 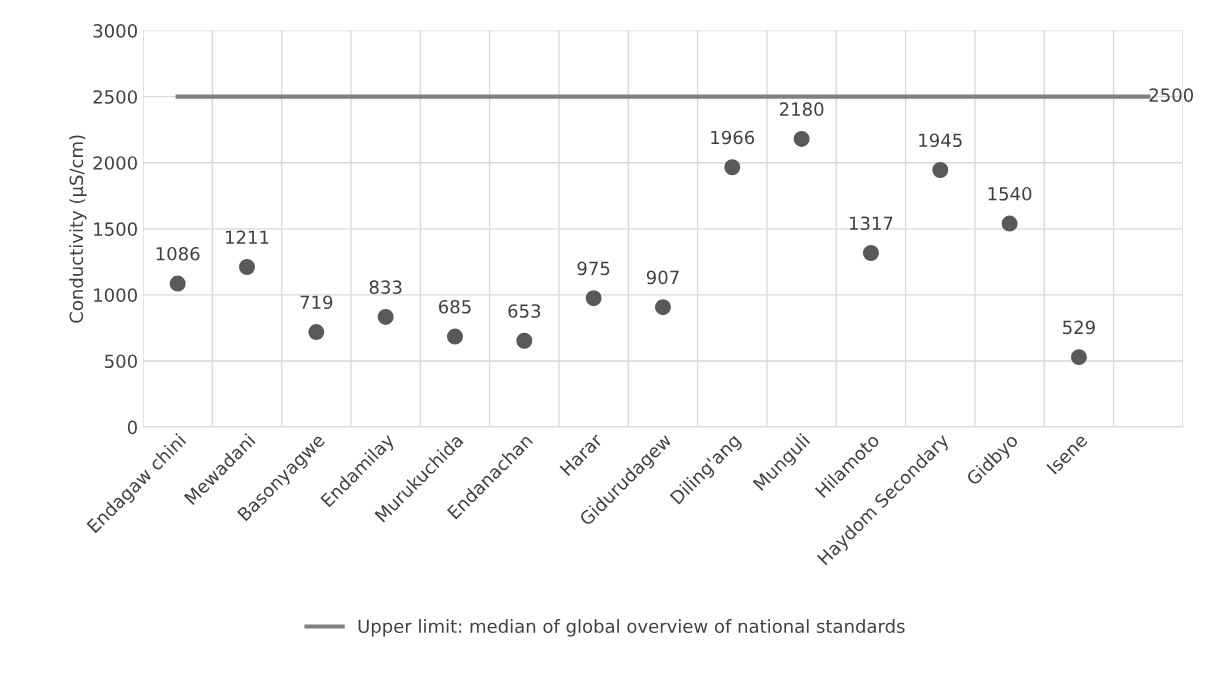 What do you see at coordinates (115, 31) in the screenshot?
I see `y-tick-label: 3000` at bounding box center [115, 31].